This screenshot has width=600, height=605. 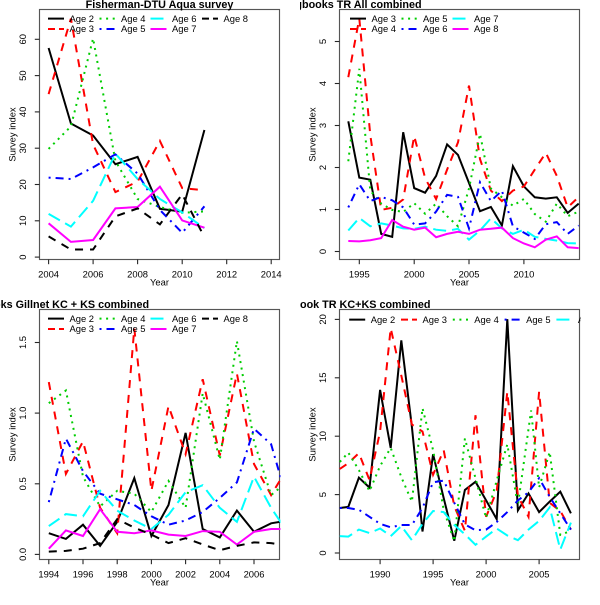 What do you see at coordinates (185, 574) in the screenshot?
I see `svg-text: 2002` at bounding box center [185, 574].